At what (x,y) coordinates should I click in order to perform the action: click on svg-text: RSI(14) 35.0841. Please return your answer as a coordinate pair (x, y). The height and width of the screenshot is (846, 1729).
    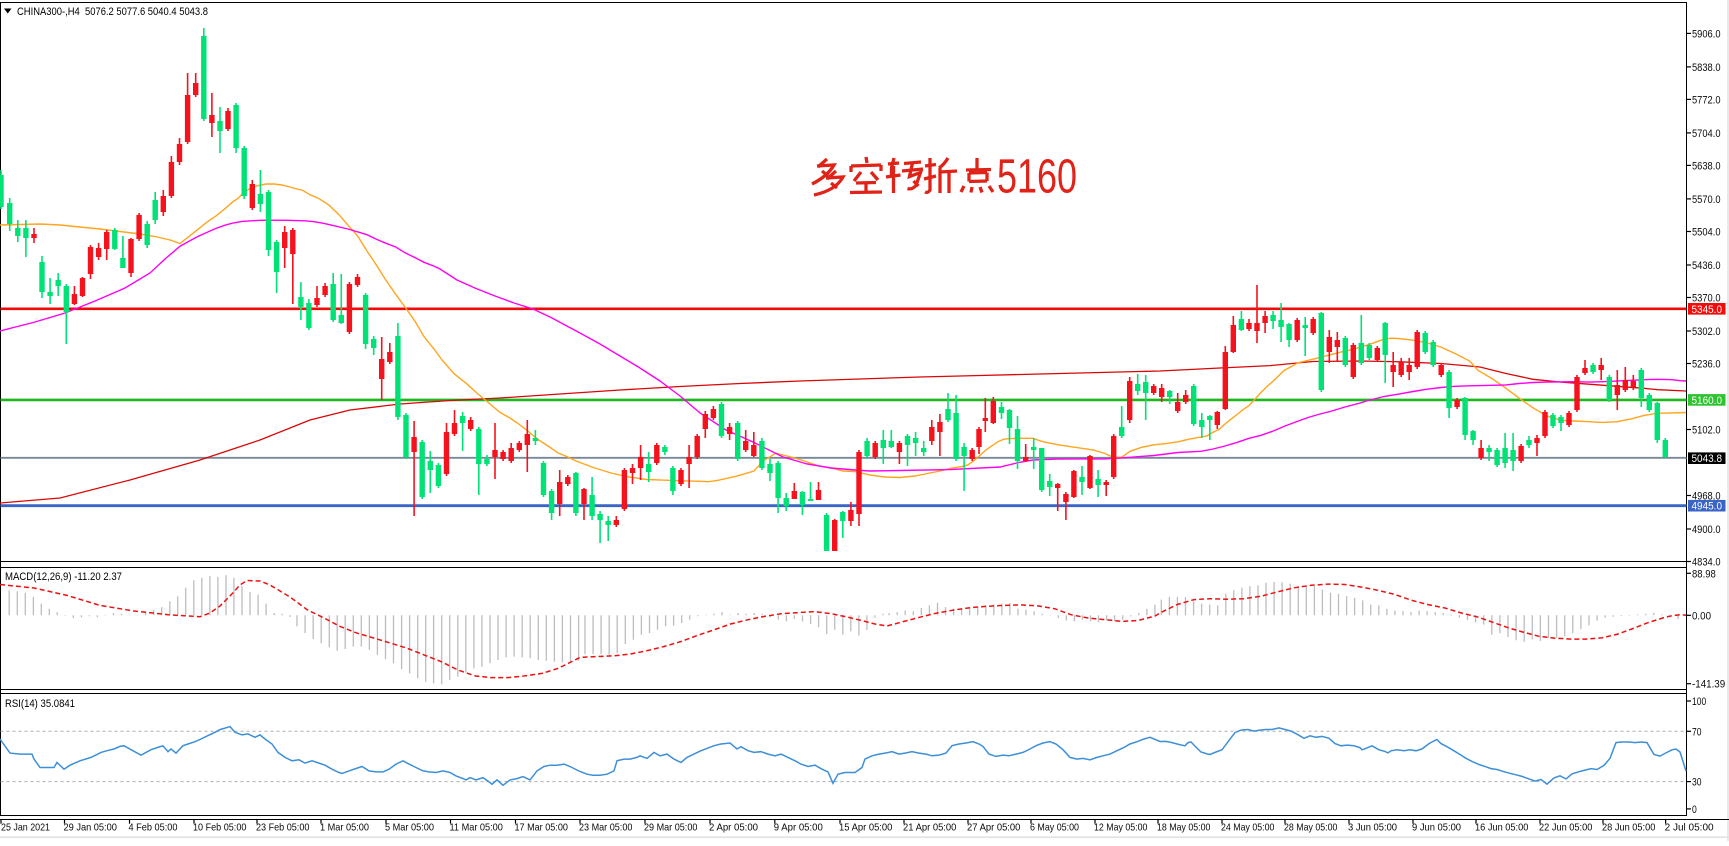
    Looking at the image, I should click on (40, 704).